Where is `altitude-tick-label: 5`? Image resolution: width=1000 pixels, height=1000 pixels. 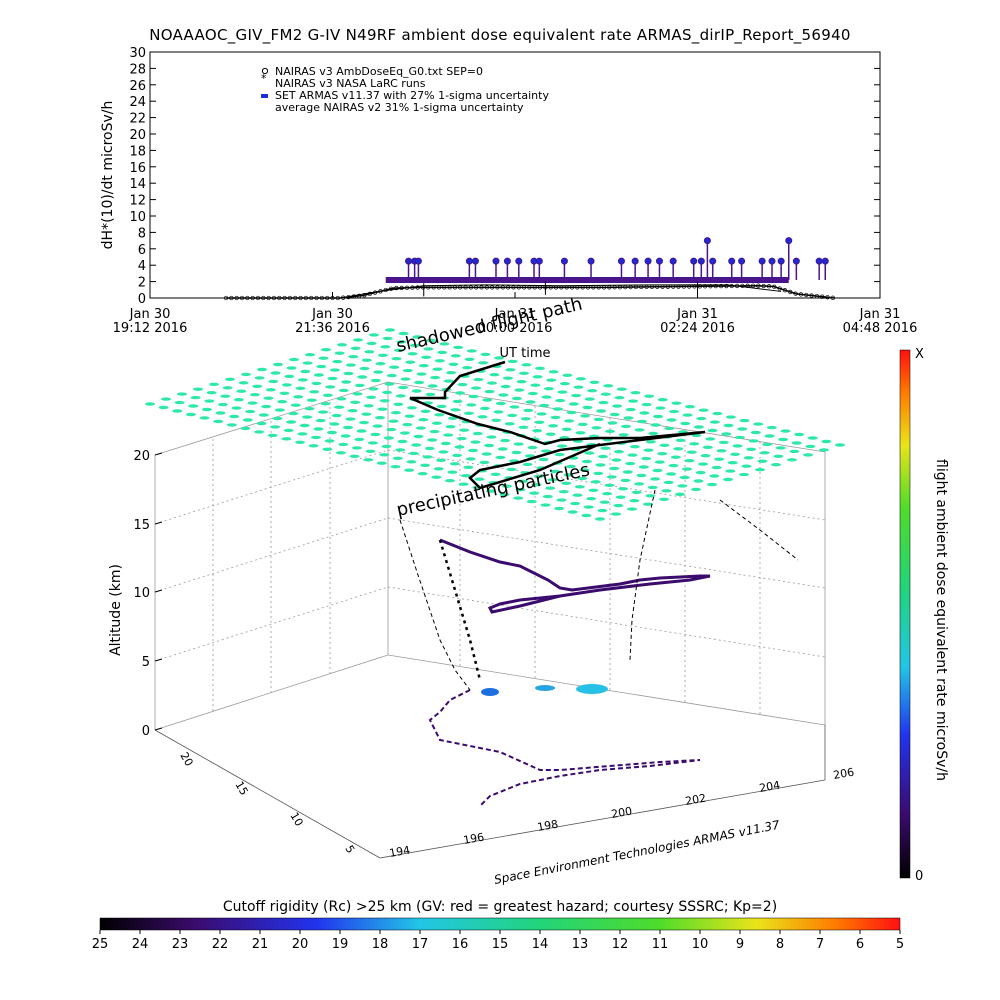
altitude-tick-label: 5 is located at coordinates (146, 662).